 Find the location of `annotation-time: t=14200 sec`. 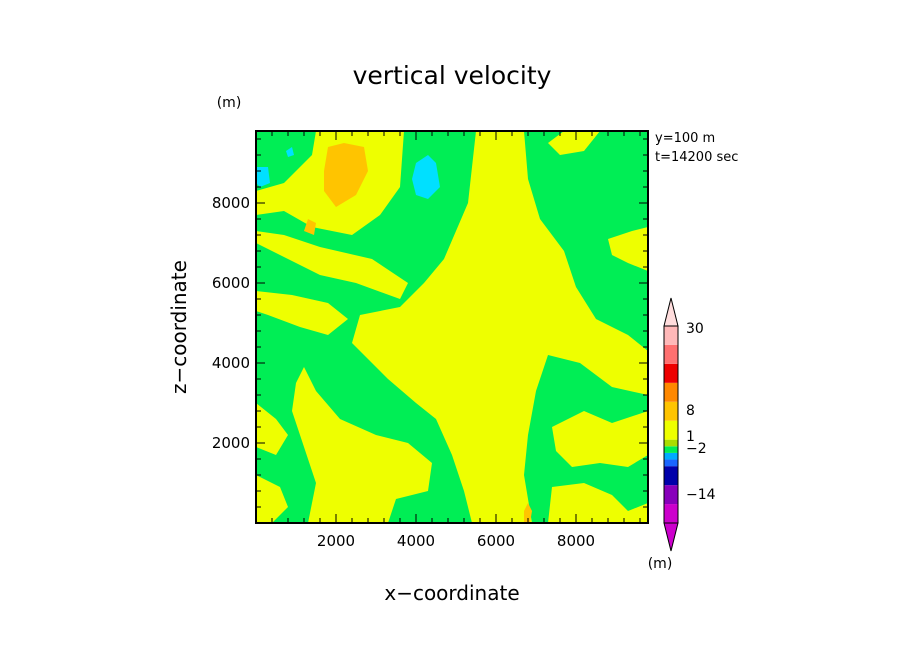

annotation-time: t=14200 sec is located at coordinates (696, 157).